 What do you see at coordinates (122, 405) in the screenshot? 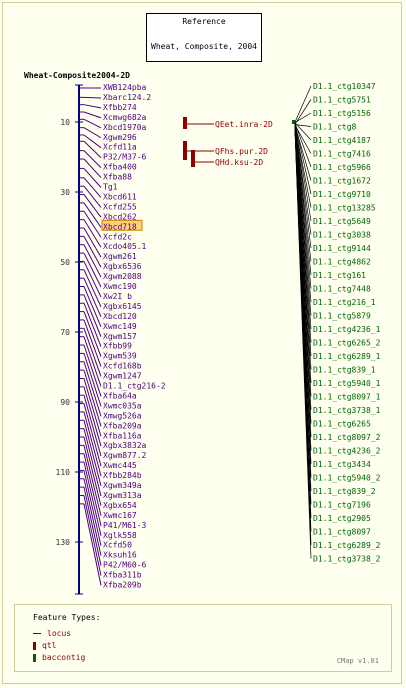
I see `marker-label: Xwmc035a` at bounding box center [122, 405].